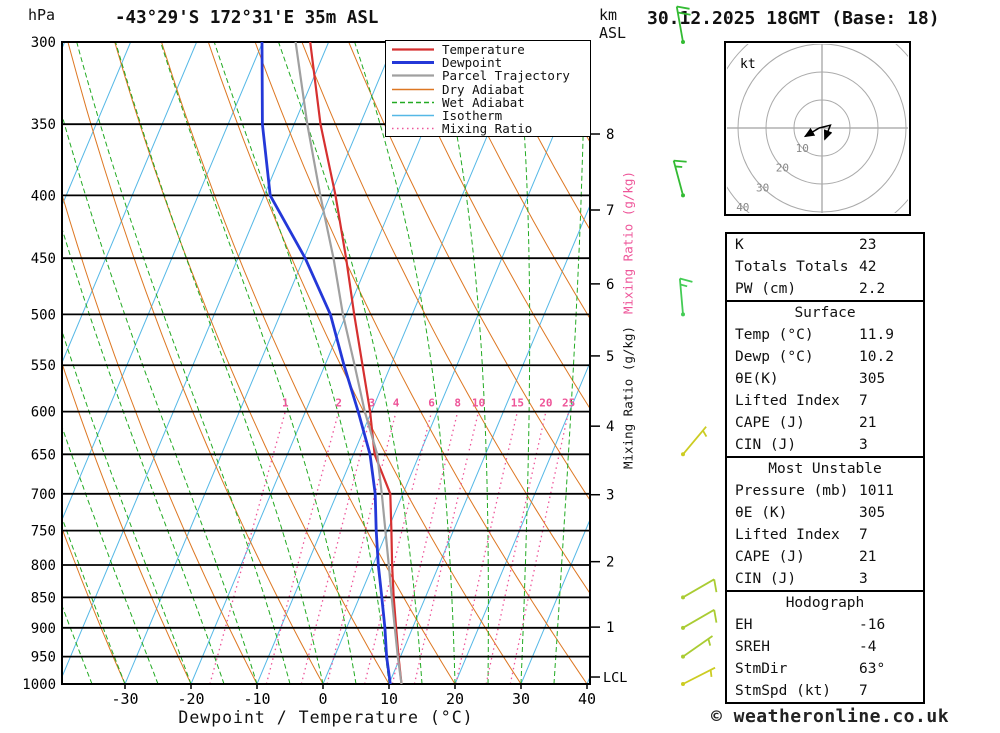 This screenshot has width=1000, height=733. What do you see at coordinates (587, 699) in the screenshot?
I see `temp-tick-label: 40` at bounding box center [587, 699].